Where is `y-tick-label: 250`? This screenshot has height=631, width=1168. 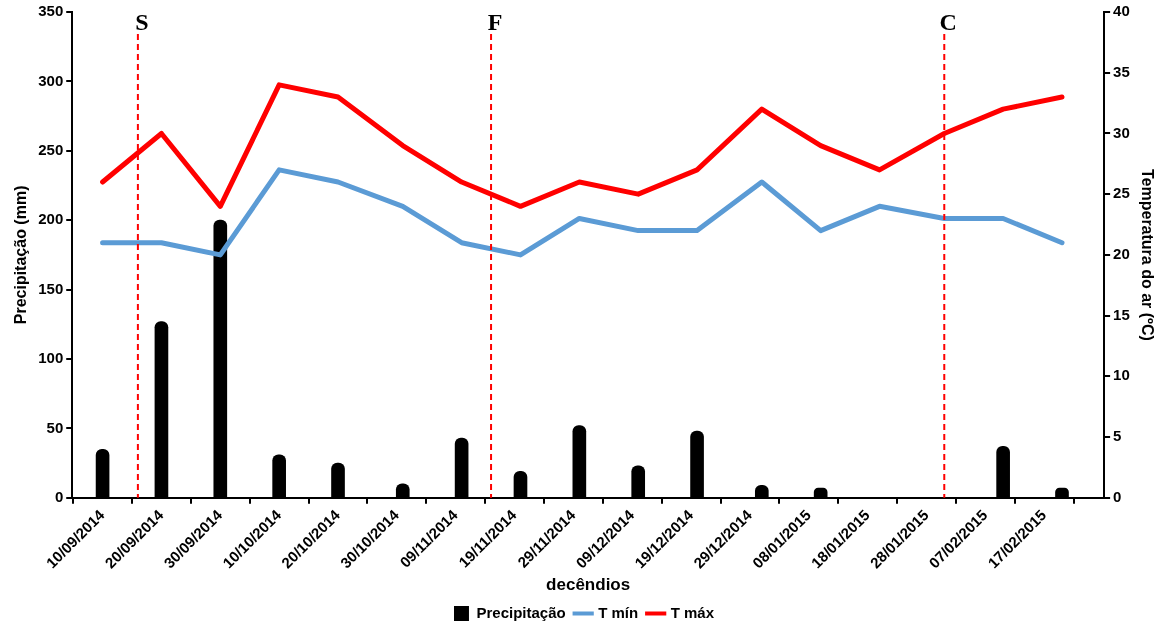 y-tick-label: 250 is located at coordinates (51, 149).